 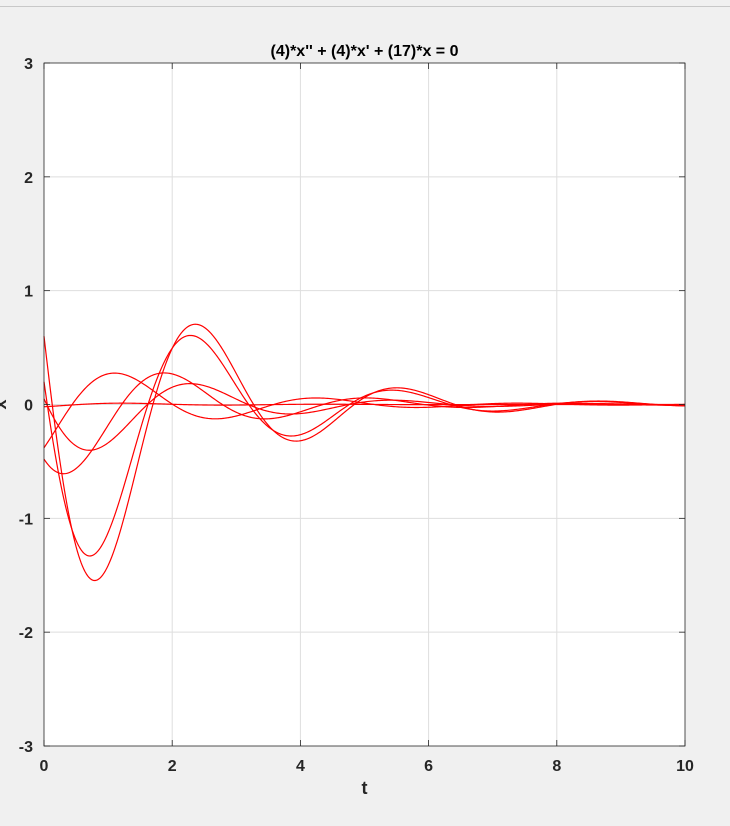 What do you see at coordinates (365, 51) in the screenshot?
I see `chart-title: (4)*x'' + (4)*x' + (17)*x = 0` at bounding box center [365, 51].